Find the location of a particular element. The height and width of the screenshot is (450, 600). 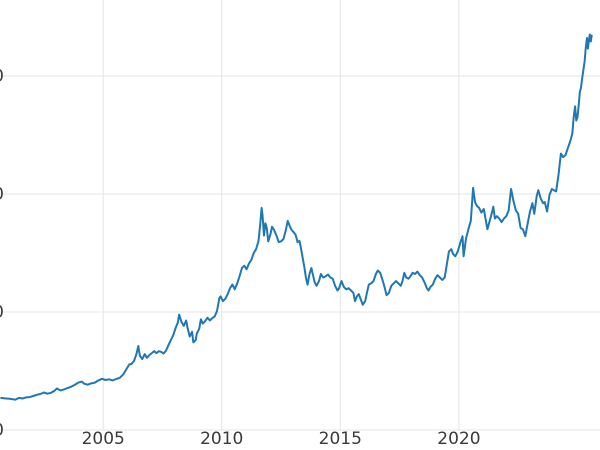

y-tick-label: 3,000 is located at coordinates (2, 77).